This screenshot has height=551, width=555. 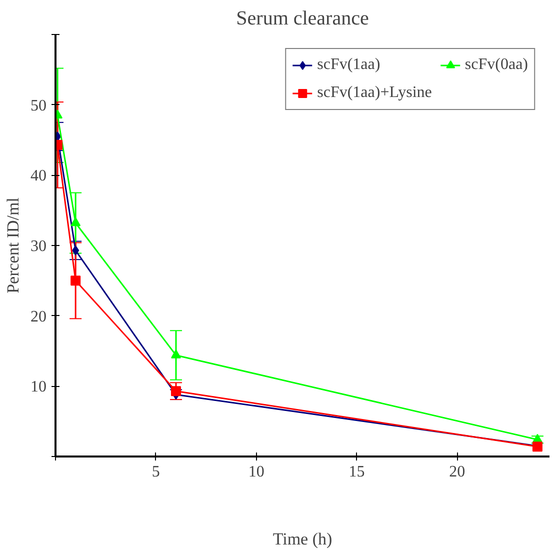 What do you see at coordinates (13, 245) in the screenshot?
I see `y-axis-title: Percent ID/ml` at bounding box center [13, 245].